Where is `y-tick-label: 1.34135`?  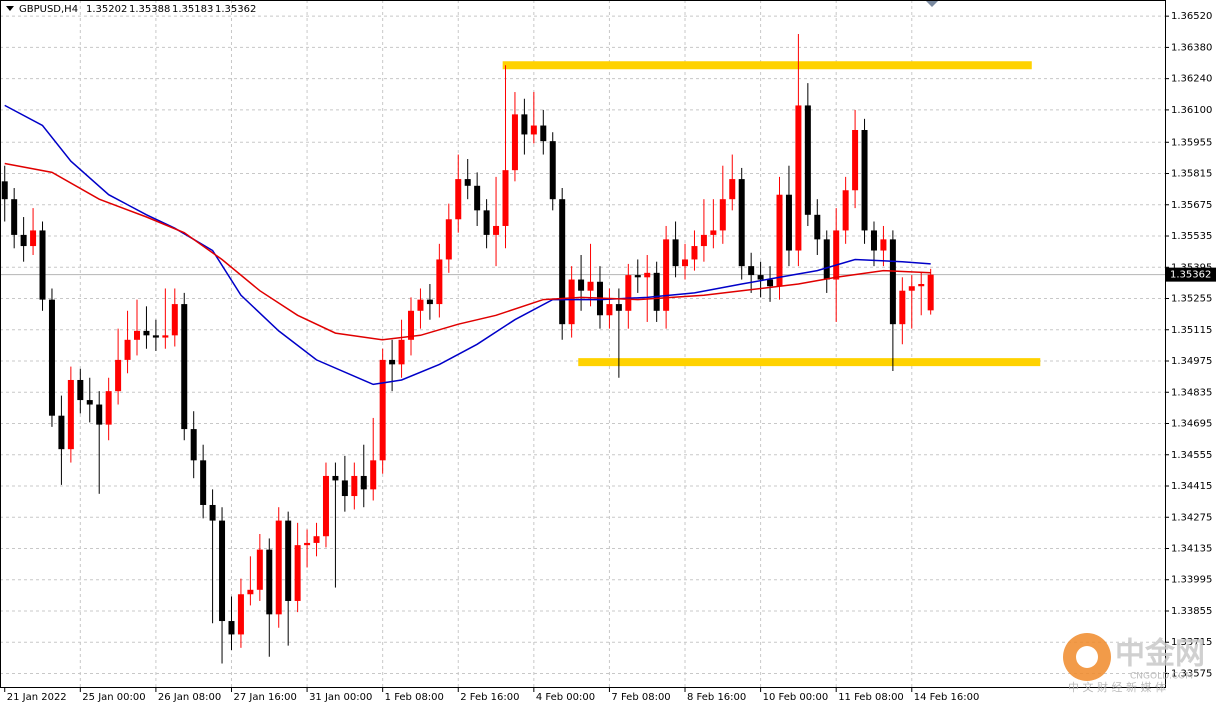
y-tick-label: 1.34135 is located at coordinates (1191, 548).